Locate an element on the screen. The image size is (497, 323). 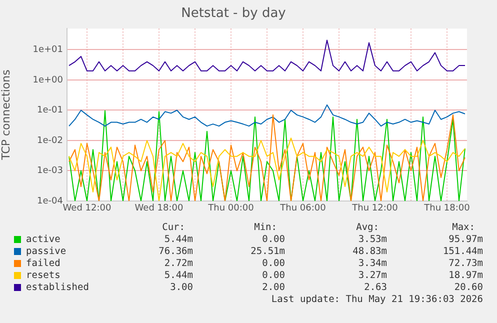
text: 76.36m is located at coordinates (175, 251).